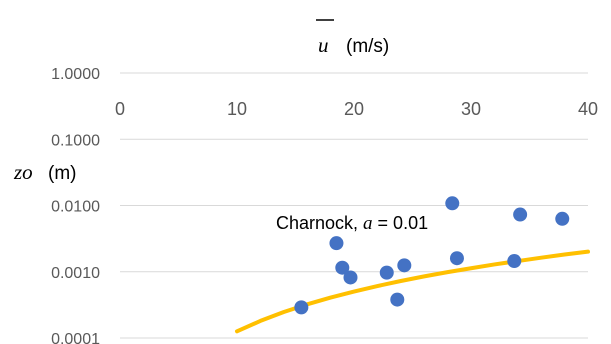 The height and width of the screenshot is (344, 611). I want to click on y-axis-unit: (m), so click(62, 173).